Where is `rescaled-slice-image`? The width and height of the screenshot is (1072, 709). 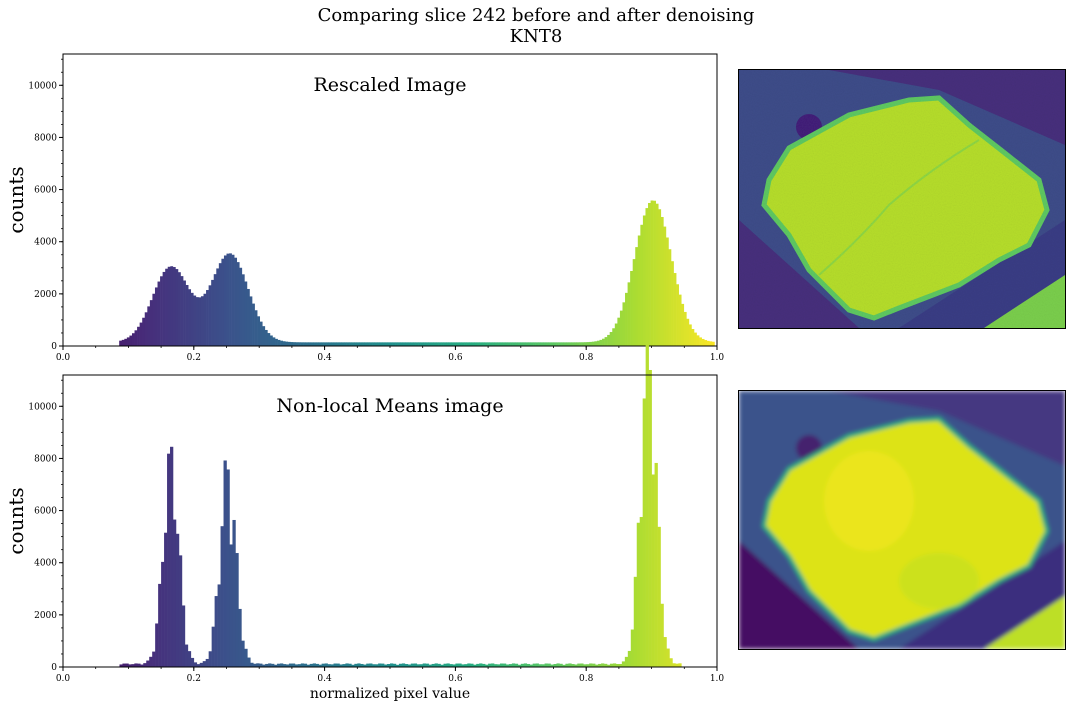 rescaled-slice-image is located at coordinates (902, 199).